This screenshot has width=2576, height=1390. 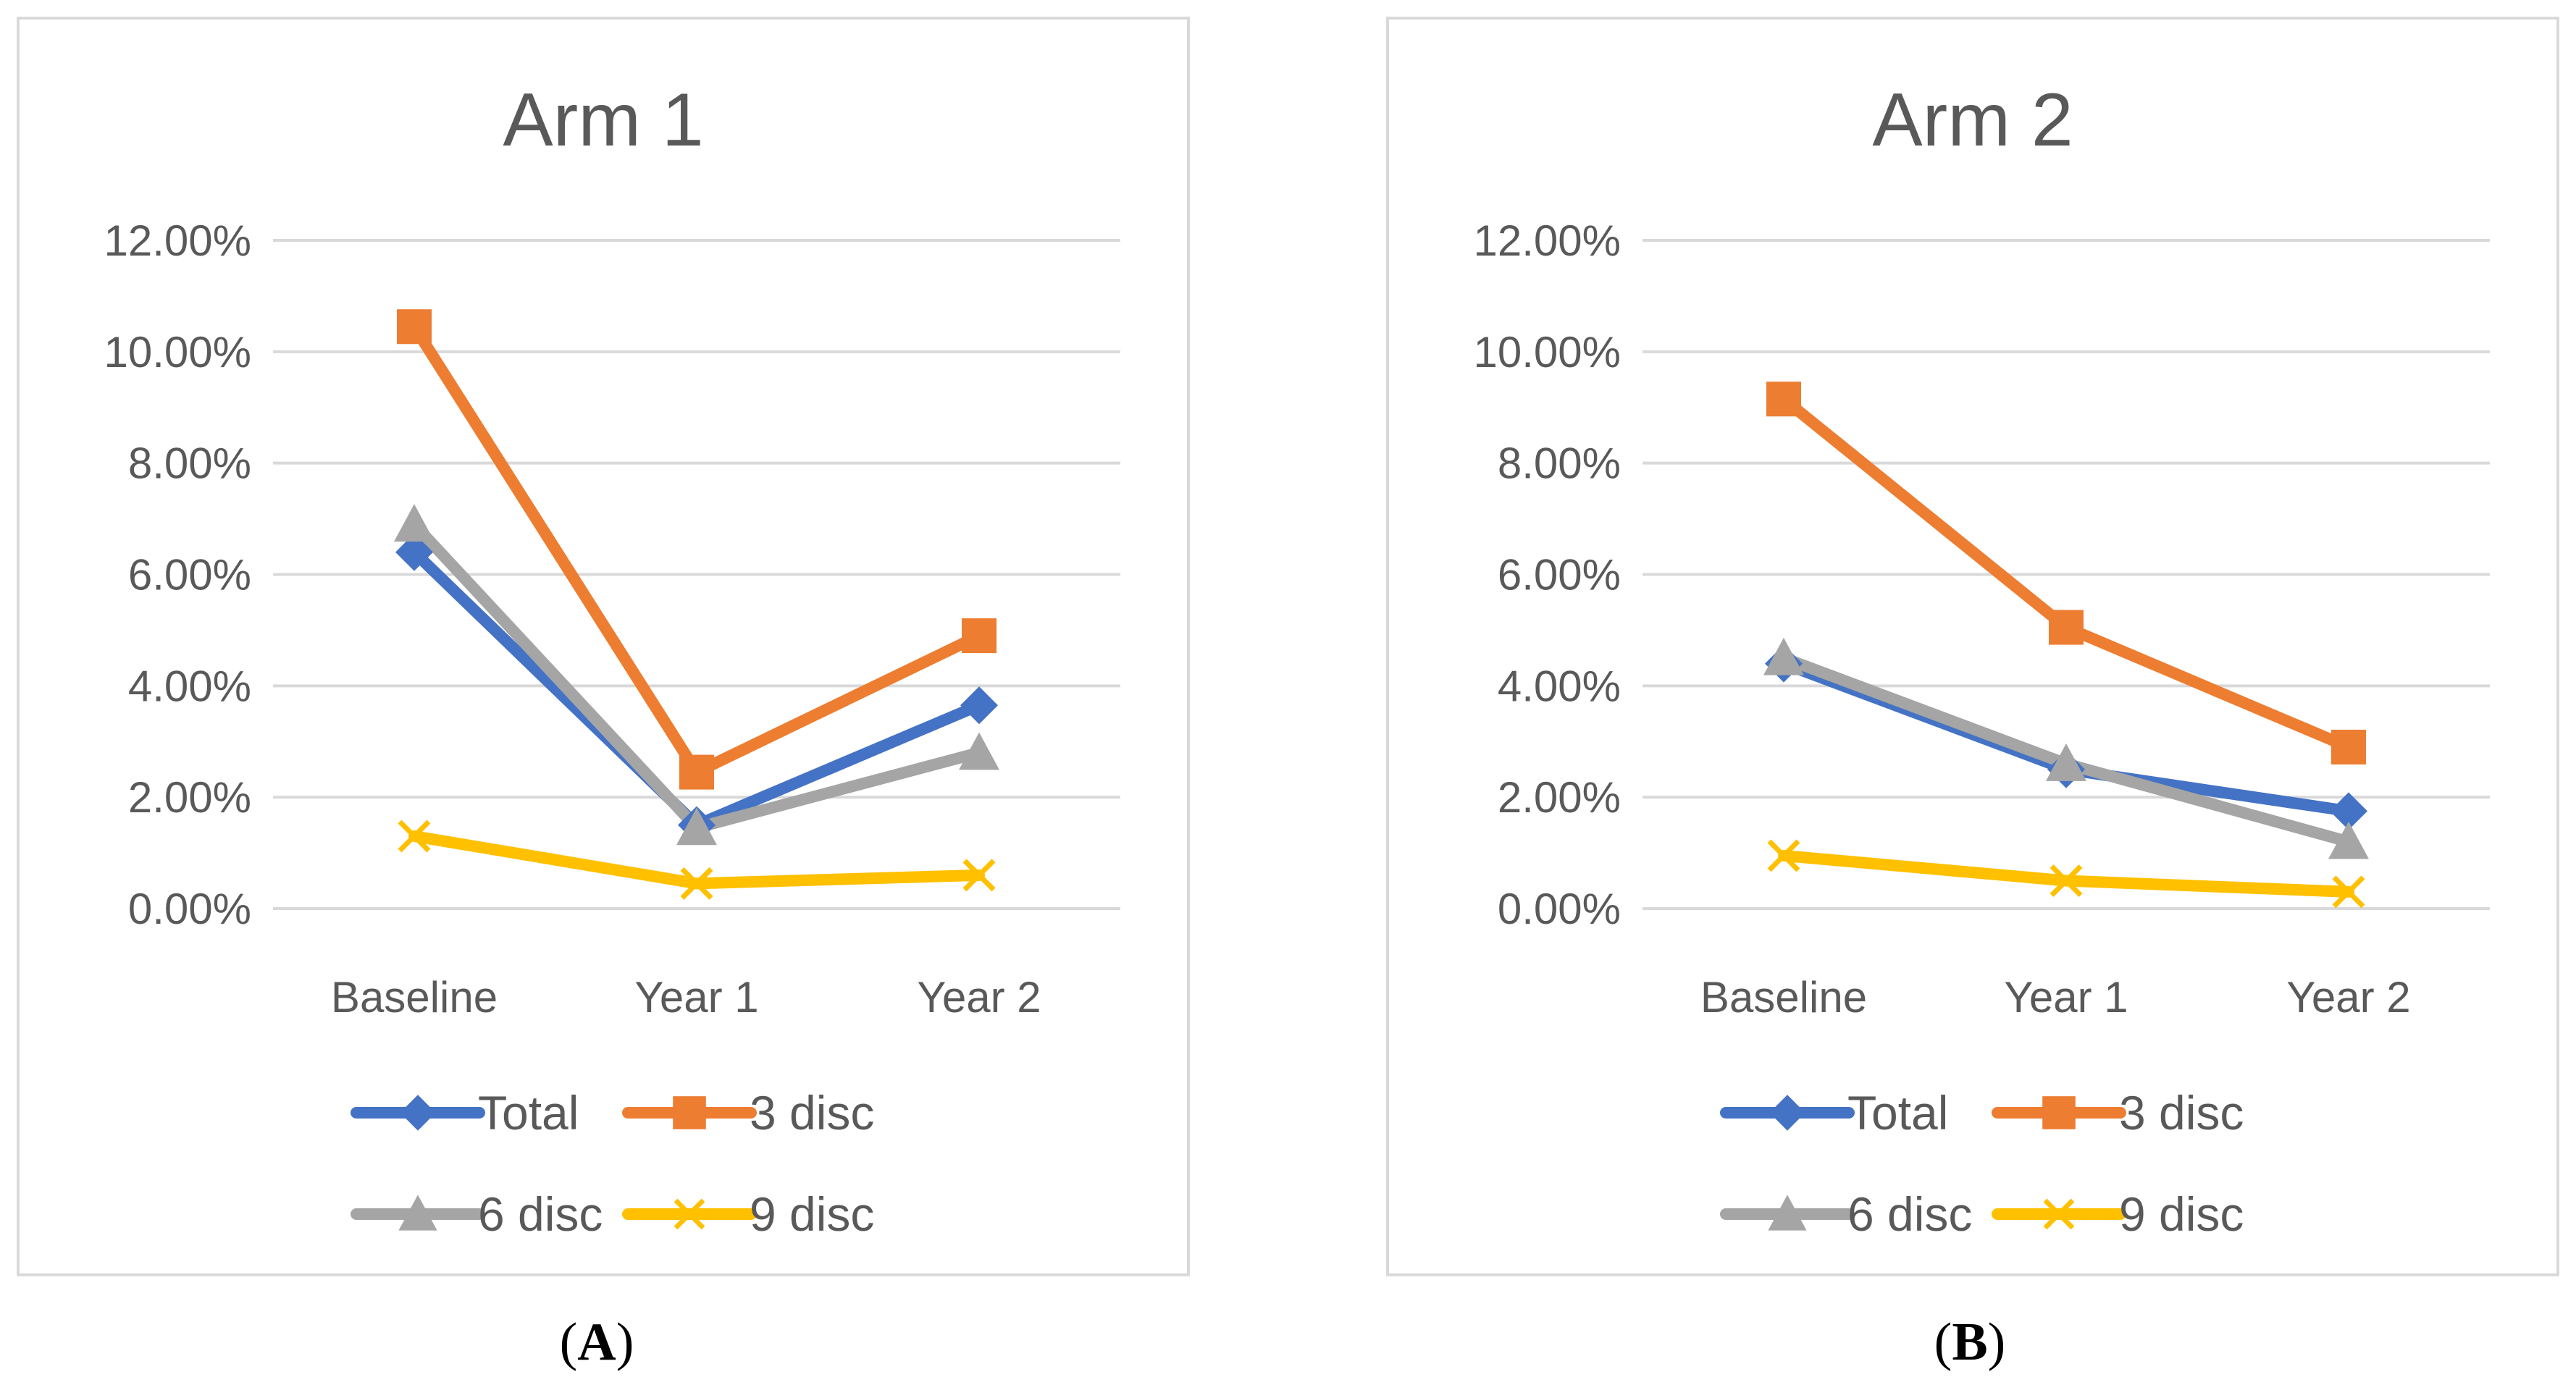 I want to click on chart-title: Arm 1, so click(x=603, y=120).